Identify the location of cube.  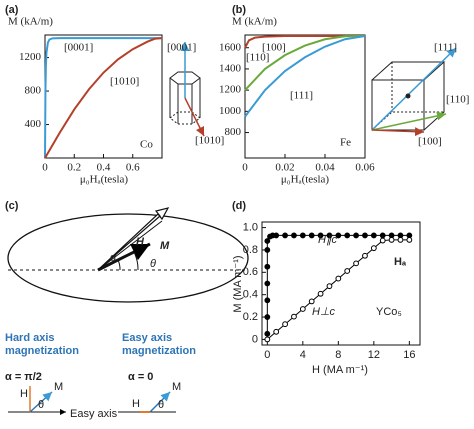
(414, 92).